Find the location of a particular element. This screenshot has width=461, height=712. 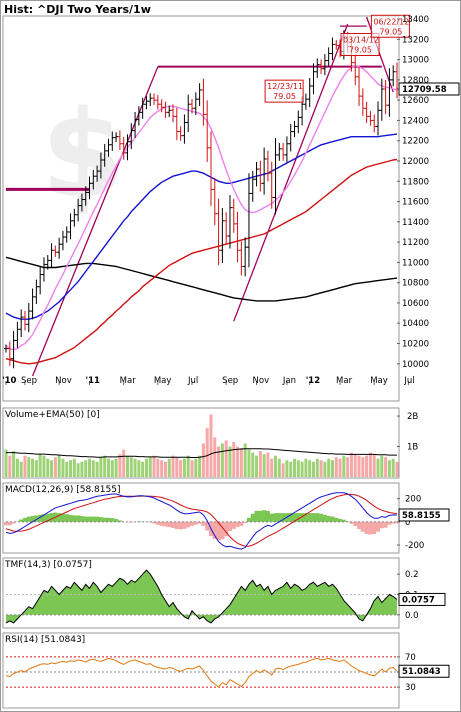

price-ytick: 11800 is located at coordinates (415, 182).